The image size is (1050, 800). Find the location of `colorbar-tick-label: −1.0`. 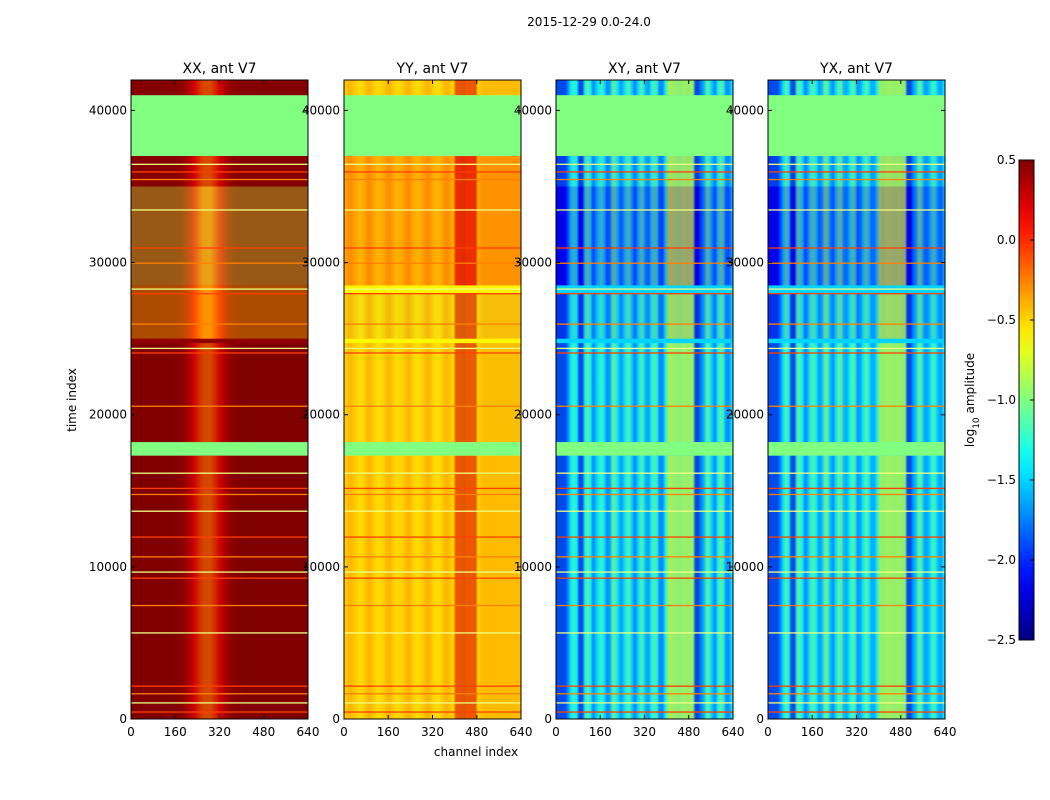

colorbar-tick-label: −1.0 is located at coordinates (1001, 400).